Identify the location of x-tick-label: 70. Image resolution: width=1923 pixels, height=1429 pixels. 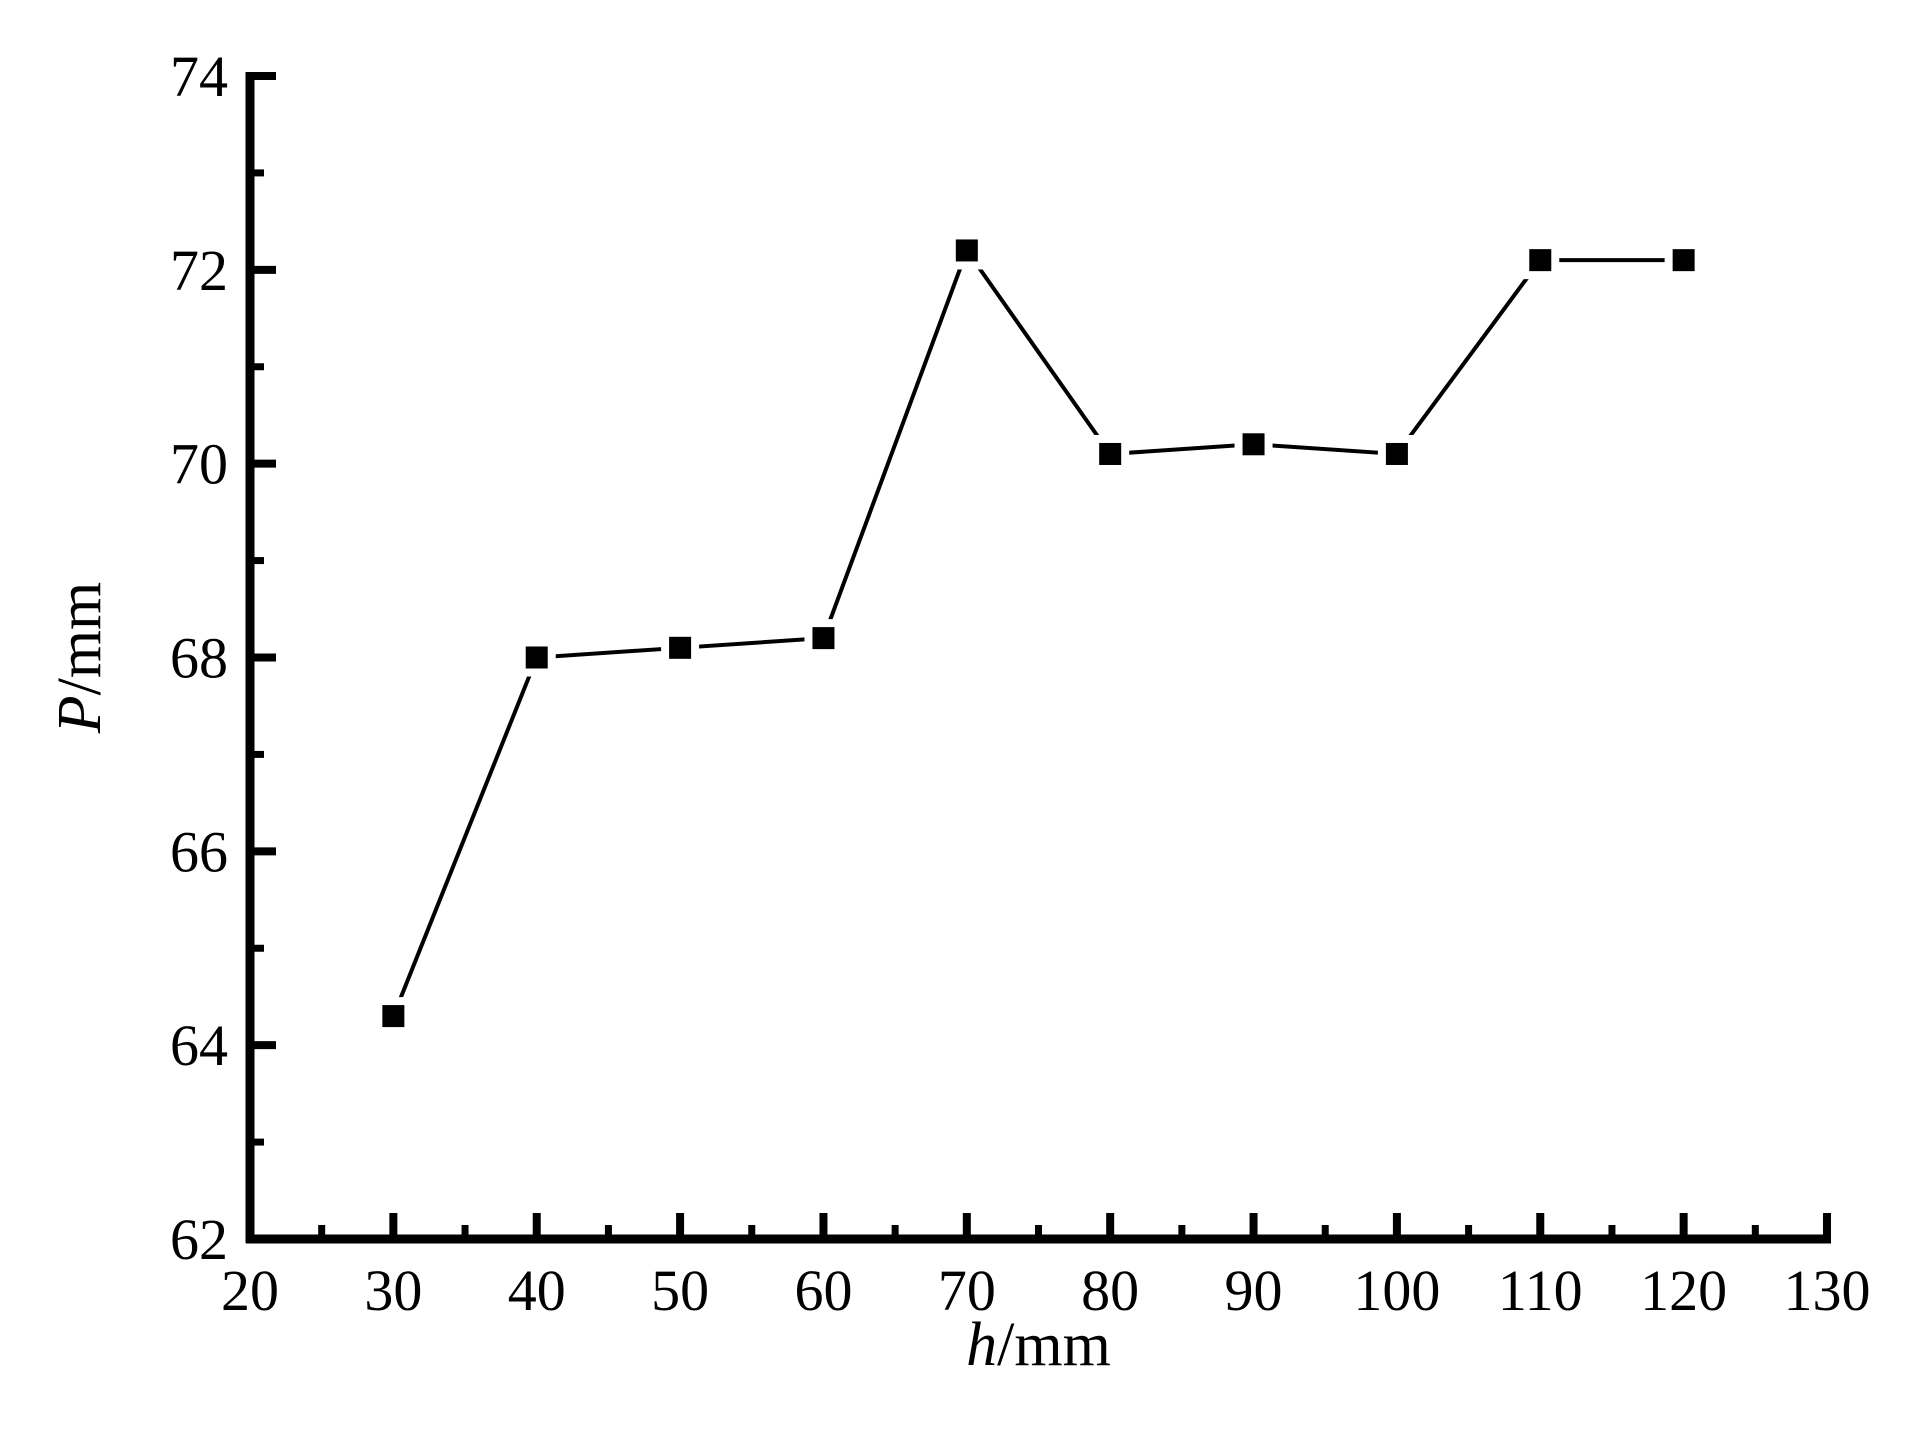
(967, 1290).